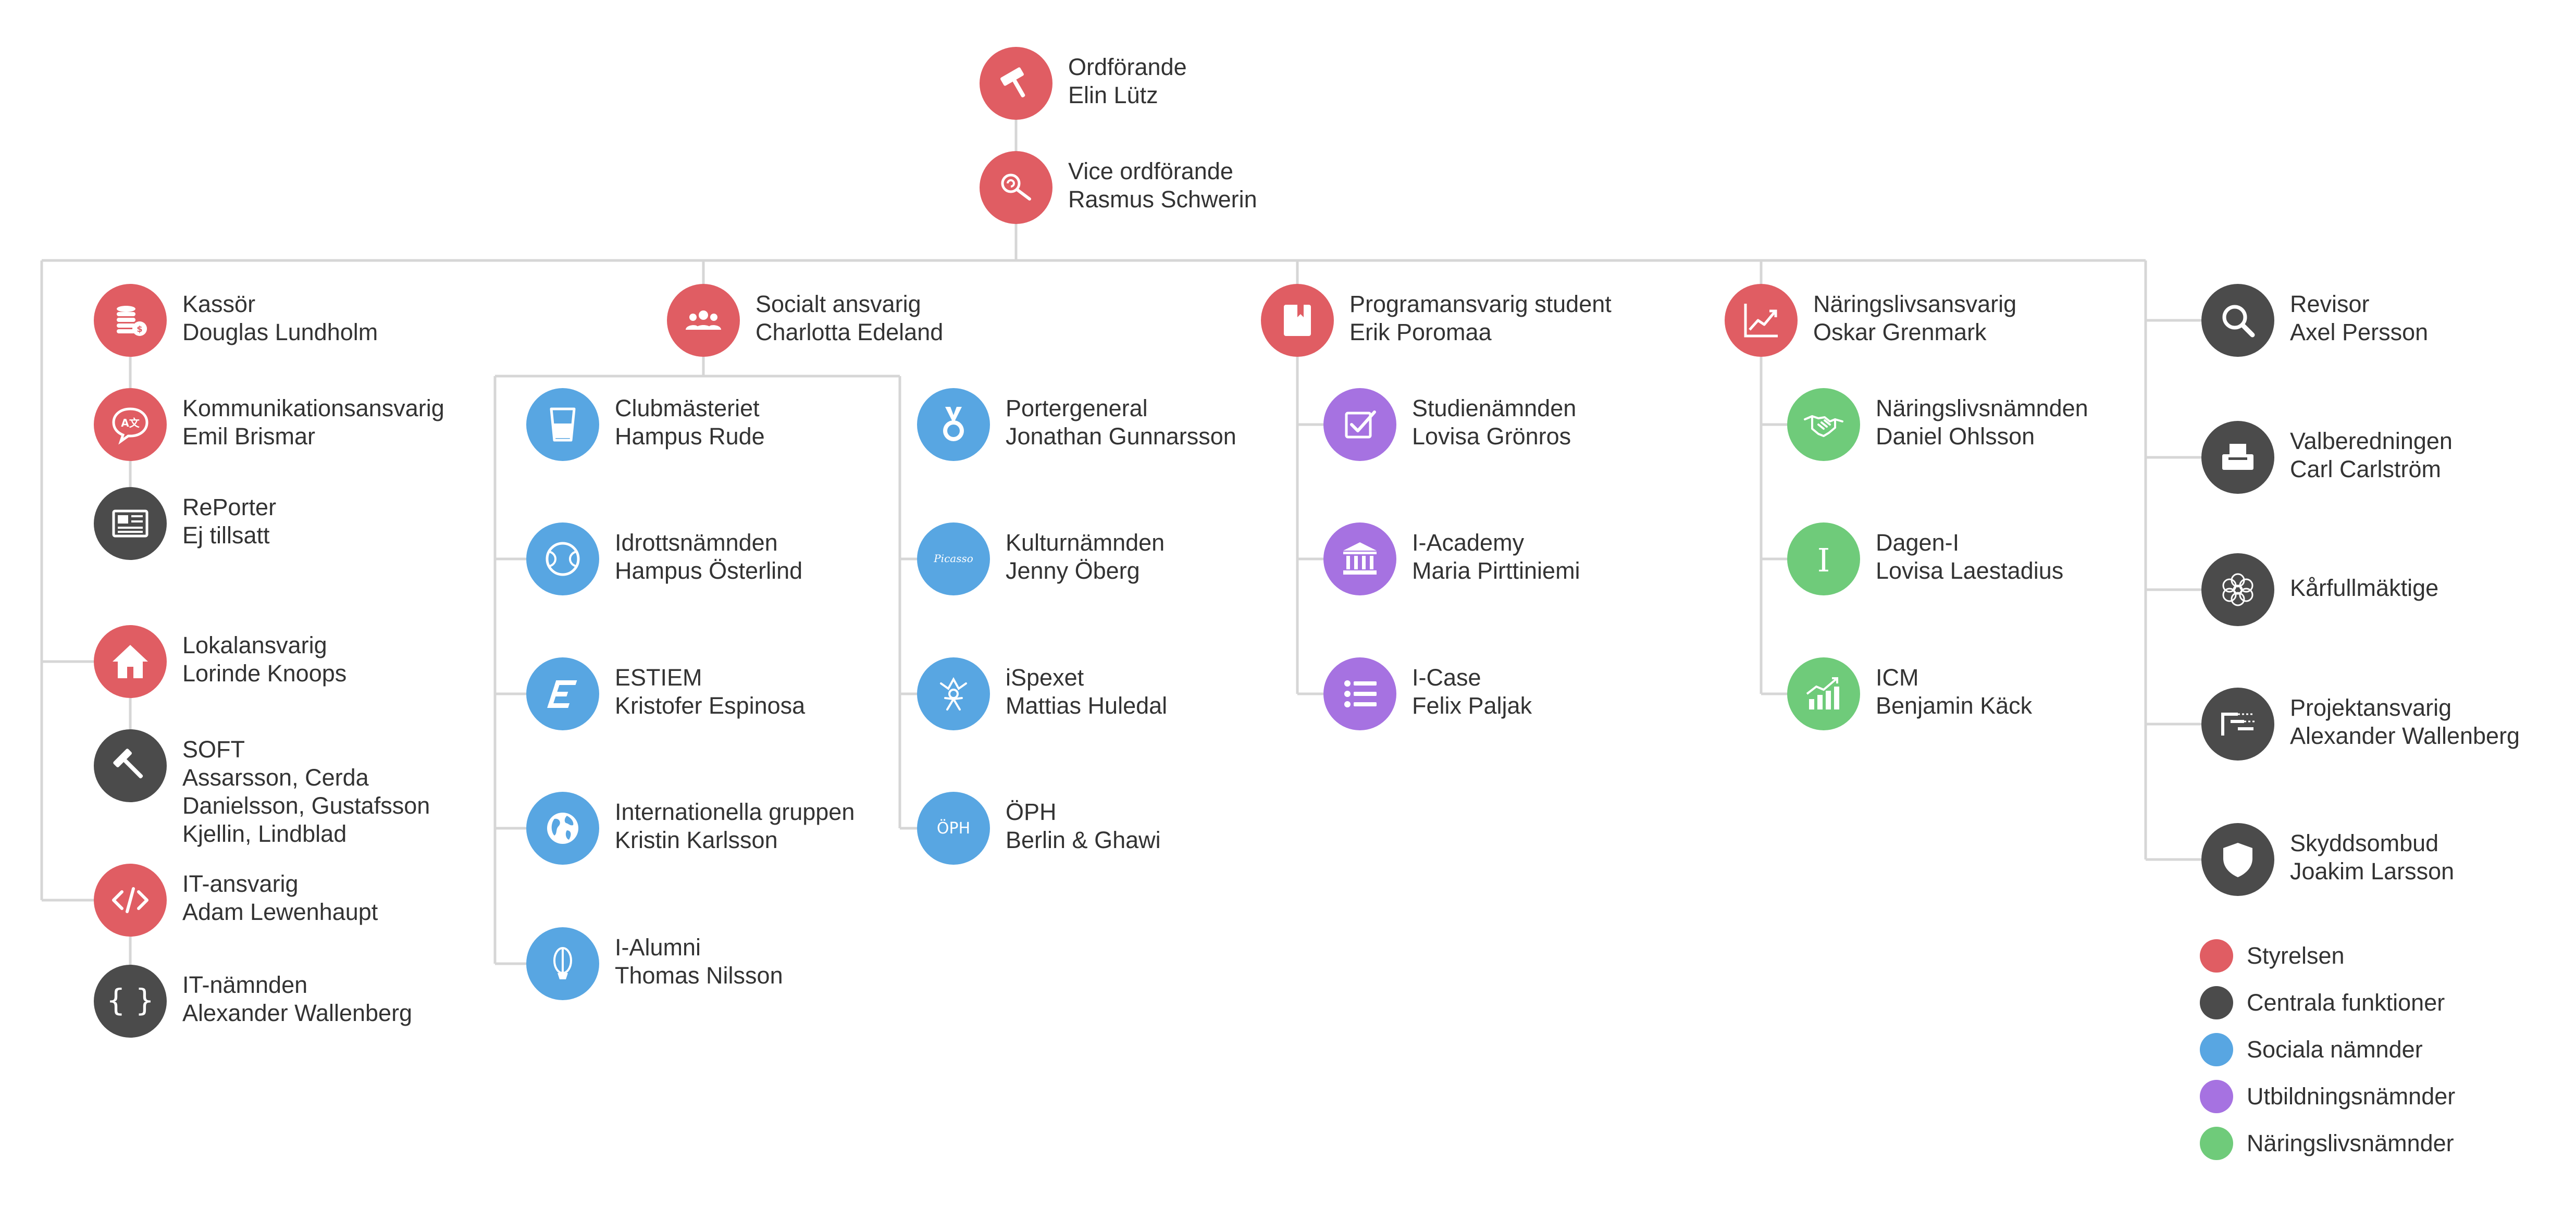 The image size is (2576, 1208). I want to click on jester-icon, so click(954, 693).